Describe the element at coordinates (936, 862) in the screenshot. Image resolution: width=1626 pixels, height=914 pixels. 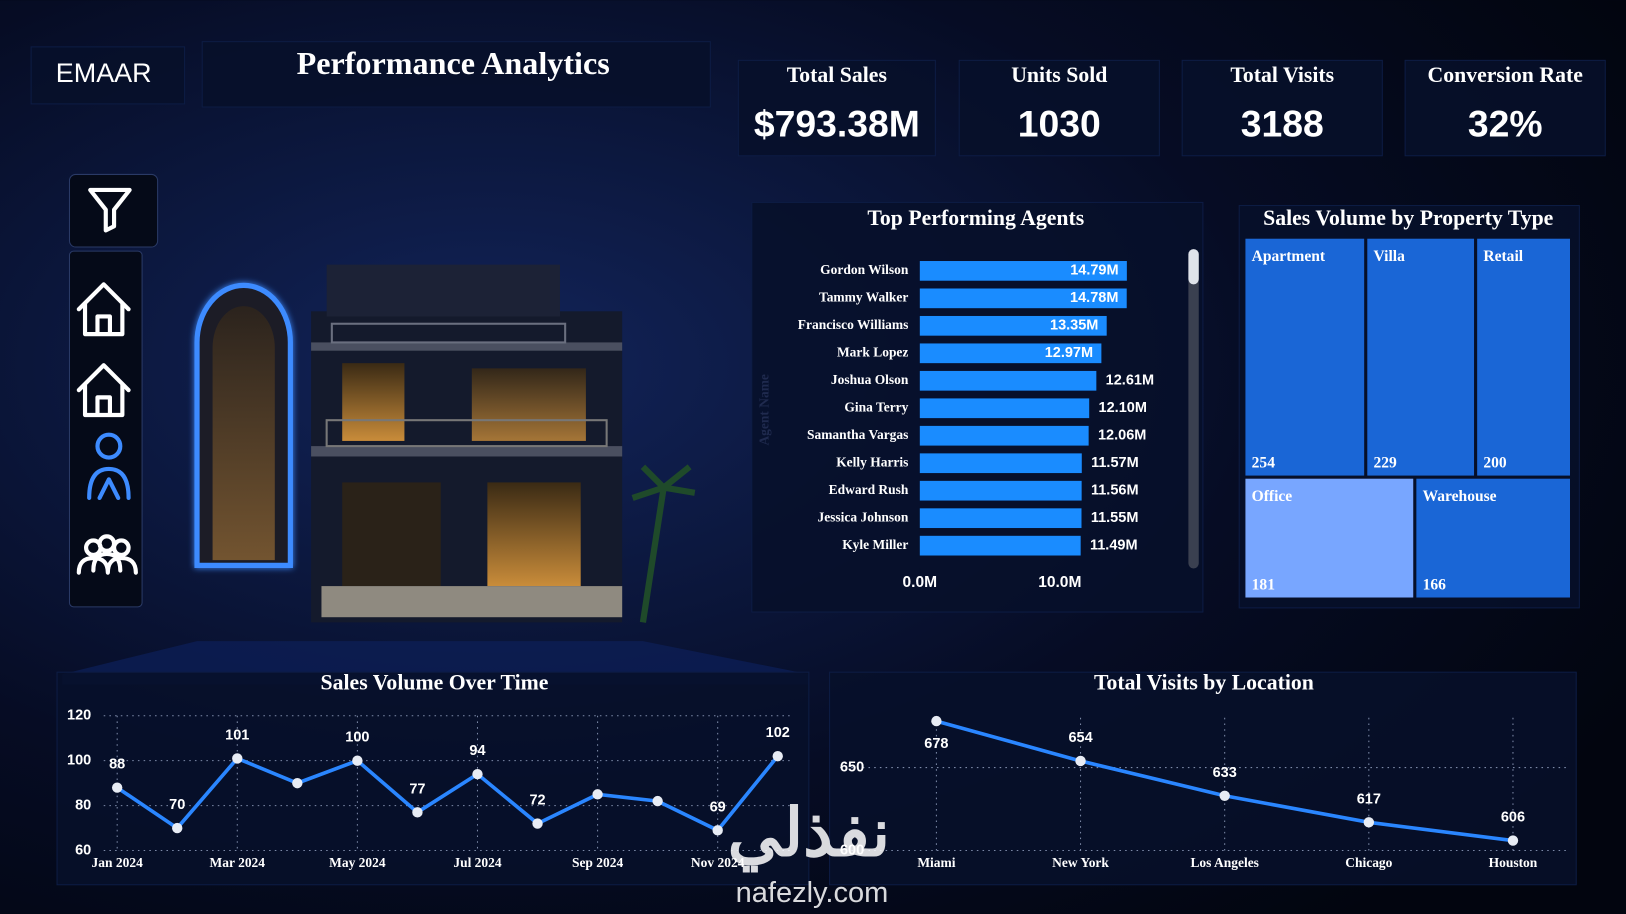
I see `x-tick-label: Miami` at that location.